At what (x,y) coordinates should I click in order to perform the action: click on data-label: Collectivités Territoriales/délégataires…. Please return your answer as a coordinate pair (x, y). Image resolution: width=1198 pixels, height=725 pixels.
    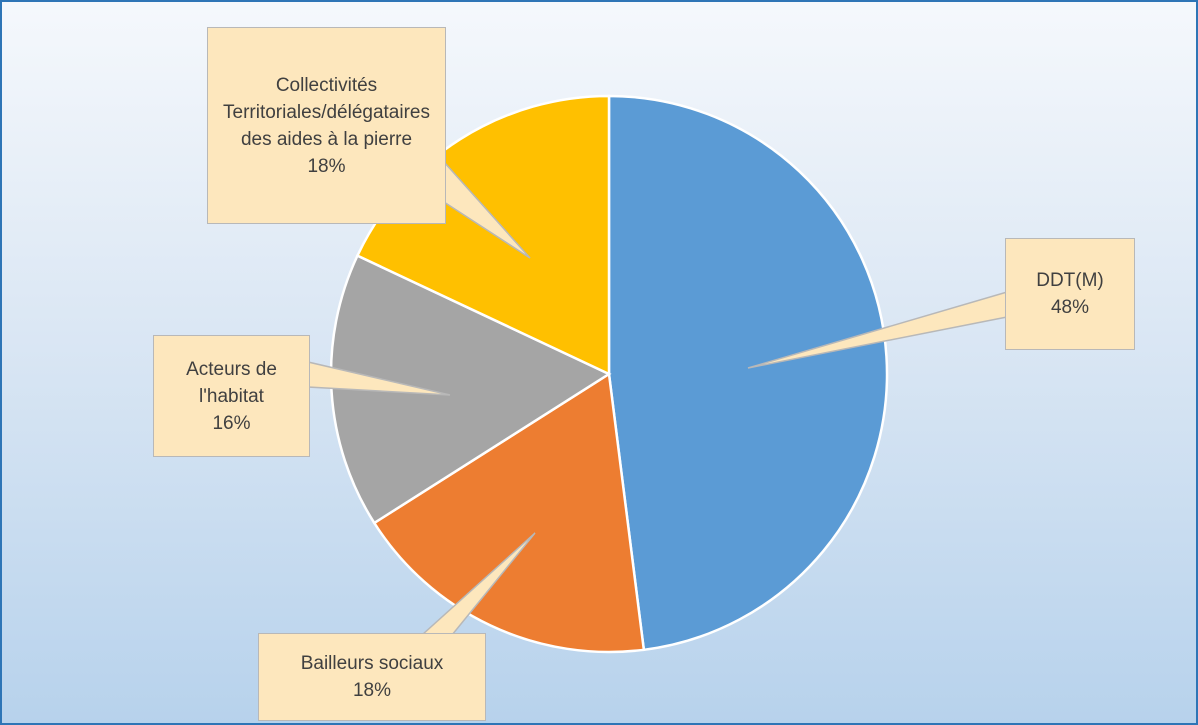
    Looking at the image, I should click on (326, 125).